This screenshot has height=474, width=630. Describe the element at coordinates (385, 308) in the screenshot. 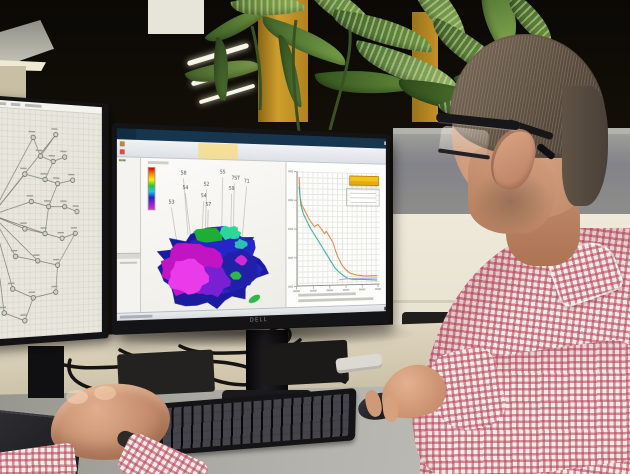

I see `status-bar-icon` at that location.